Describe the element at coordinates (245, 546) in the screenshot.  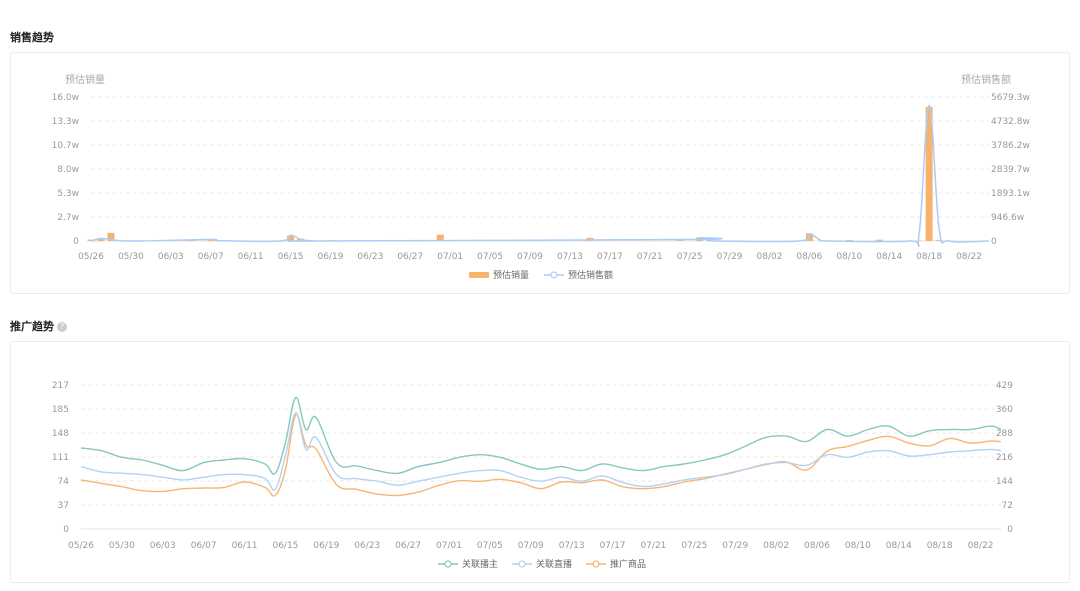
I see `x-tick-label: 06/11` at that location.